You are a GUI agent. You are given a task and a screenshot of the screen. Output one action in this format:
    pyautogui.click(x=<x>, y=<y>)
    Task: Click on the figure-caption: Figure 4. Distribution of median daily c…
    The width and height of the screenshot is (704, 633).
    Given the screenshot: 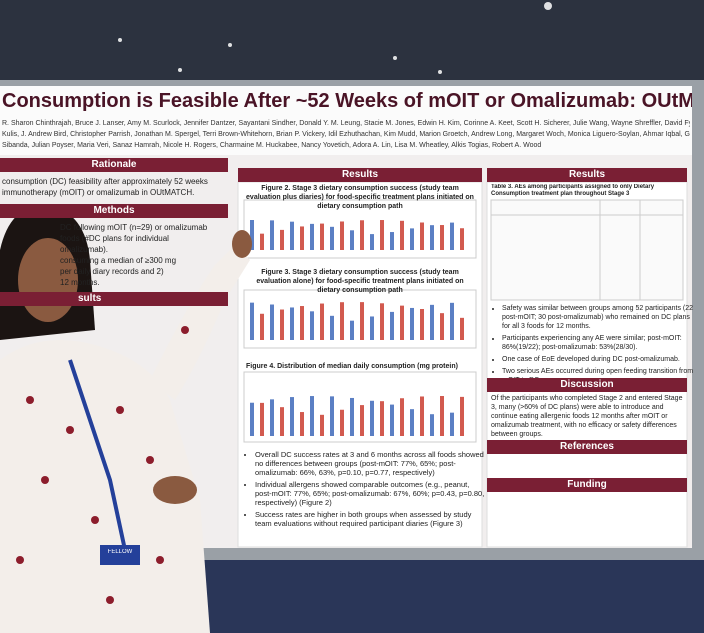 What is the action you would take?
    pyautogui.click(x=352, y=366)
    